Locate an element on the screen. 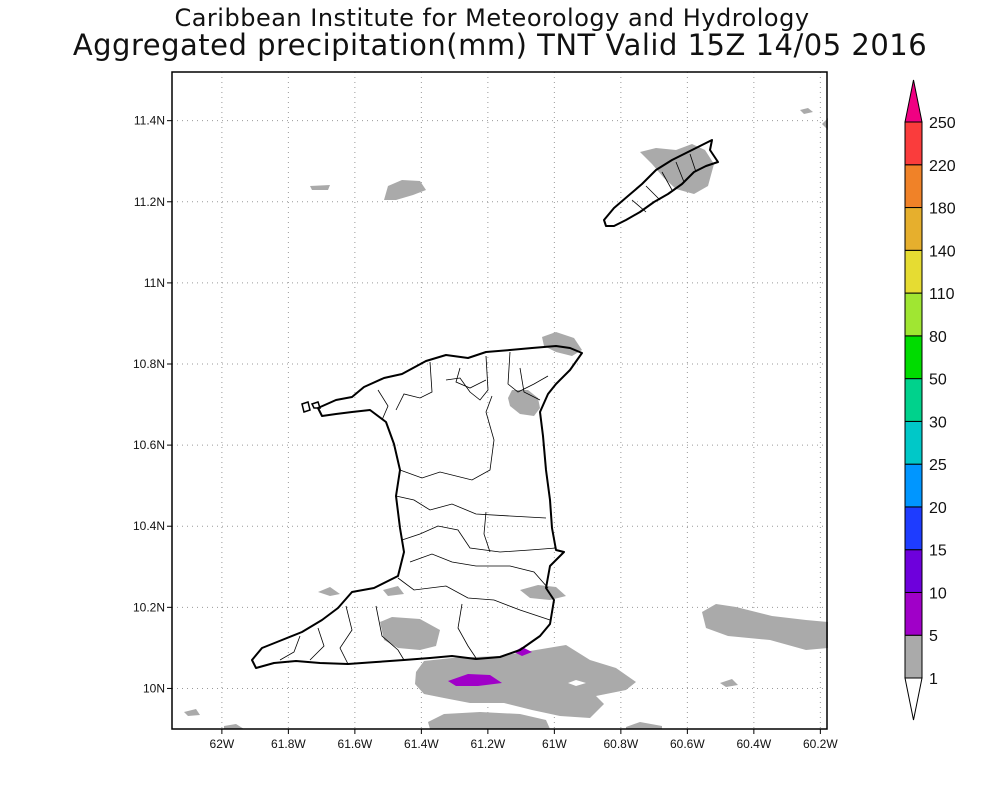 This screenshot has width=1000, height=800. colorbar-label: 30 is located at coordinates (938, 422).